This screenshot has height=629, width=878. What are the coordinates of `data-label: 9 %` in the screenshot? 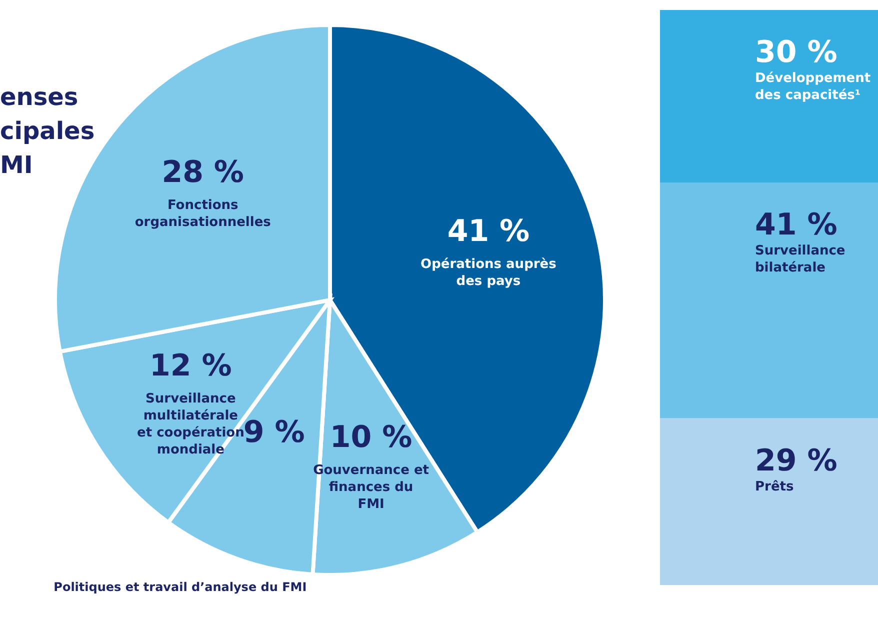 It's located at (274, 432).